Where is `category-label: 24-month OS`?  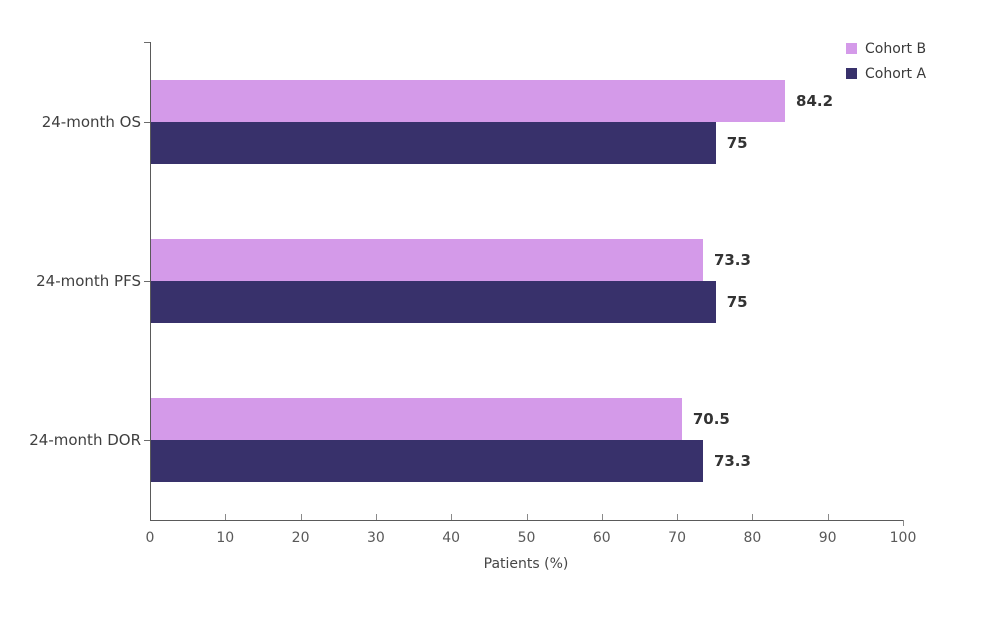
category-label: 24-month OS is located at coordinates (91, 121).